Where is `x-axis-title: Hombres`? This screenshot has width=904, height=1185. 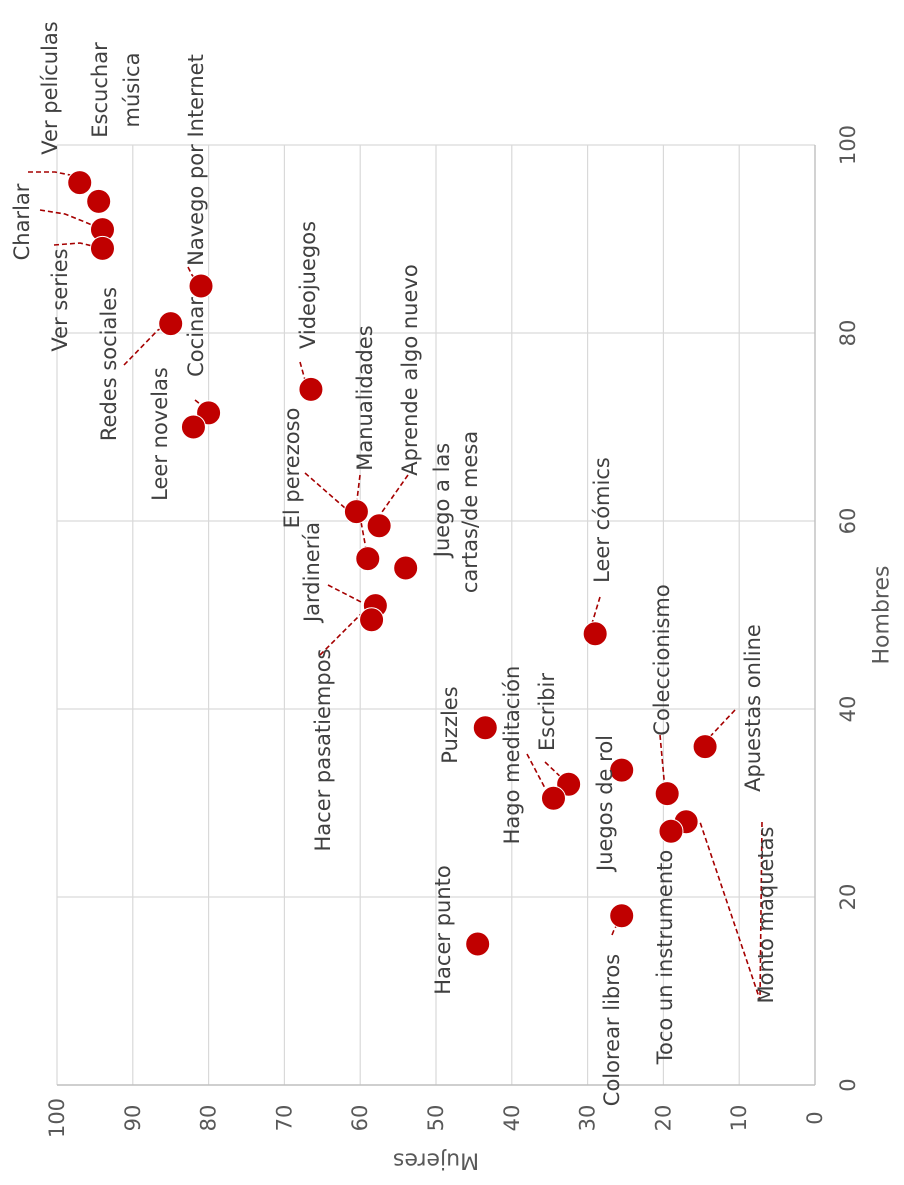 x-axis-title: Hombres is located at coordinates (882, 615).